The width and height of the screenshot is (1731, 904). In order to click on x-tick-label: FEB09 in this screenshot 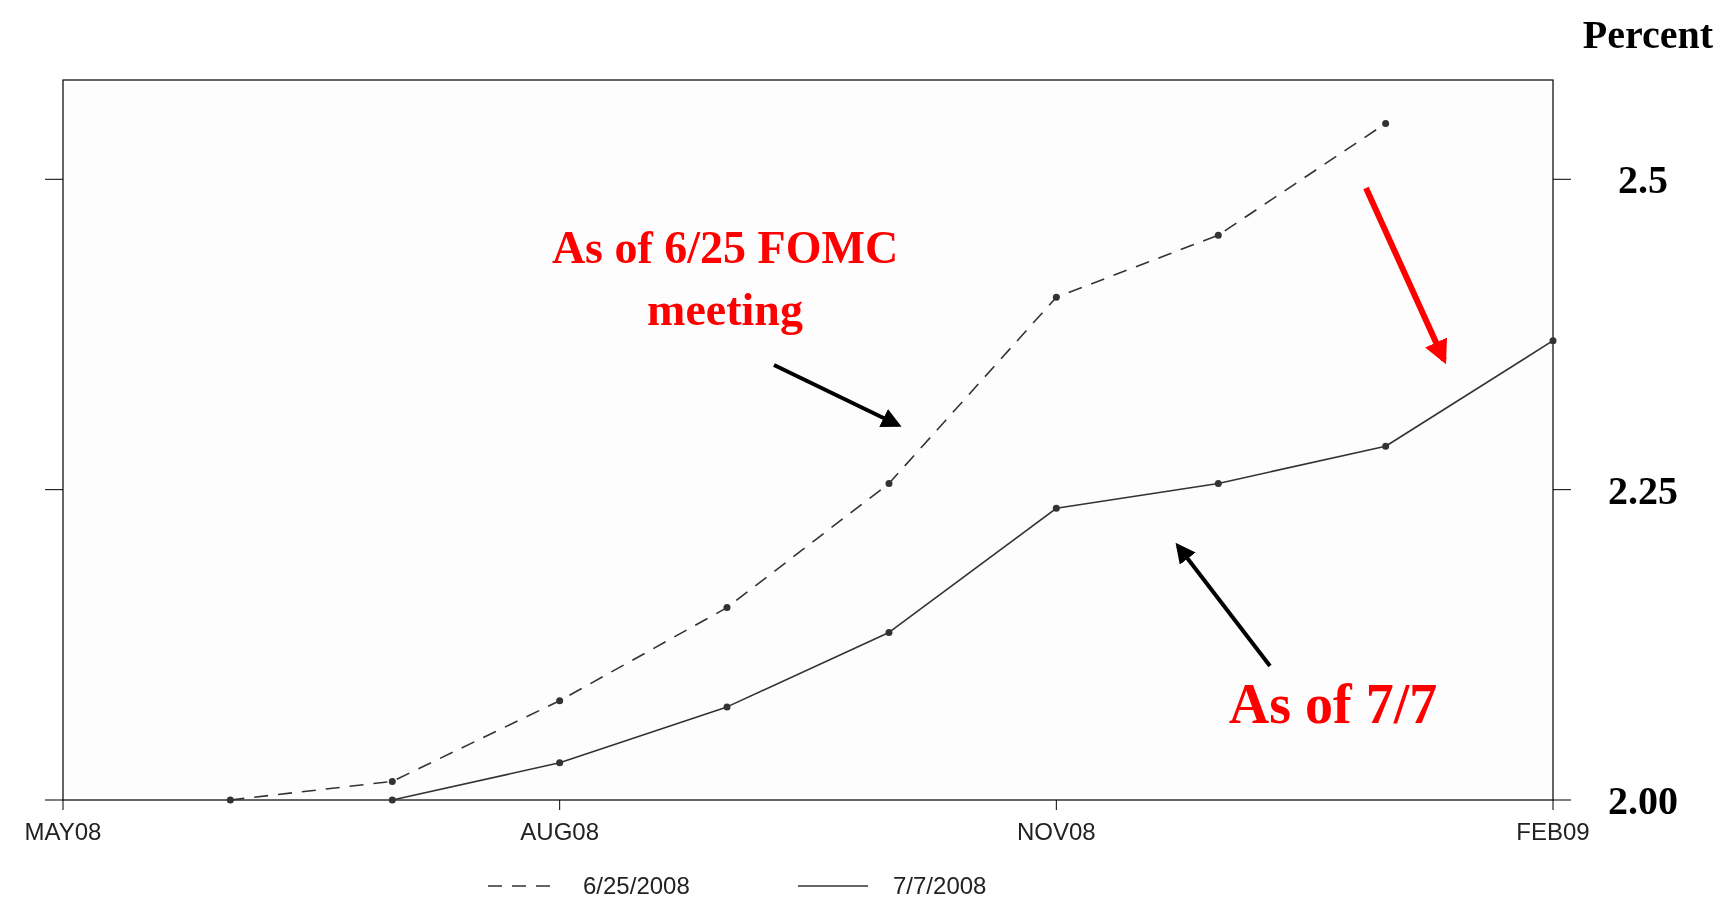, I will do `click(1553, 831)`.